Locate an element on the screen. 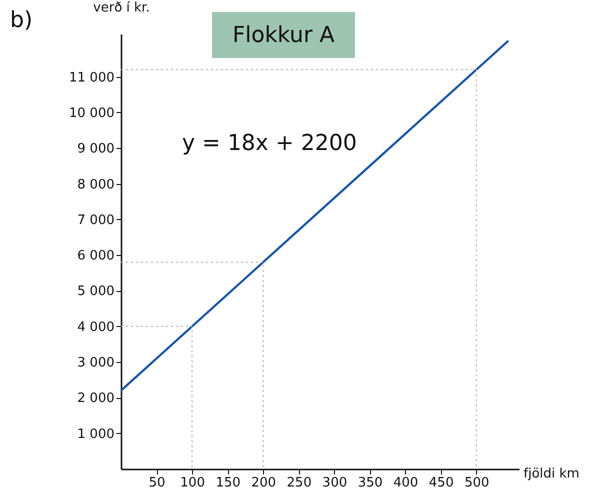 Image resolution: width=593 pixels, height=501 pixels. y-tick-label: 6 000 is located at coordinates (95, 256).